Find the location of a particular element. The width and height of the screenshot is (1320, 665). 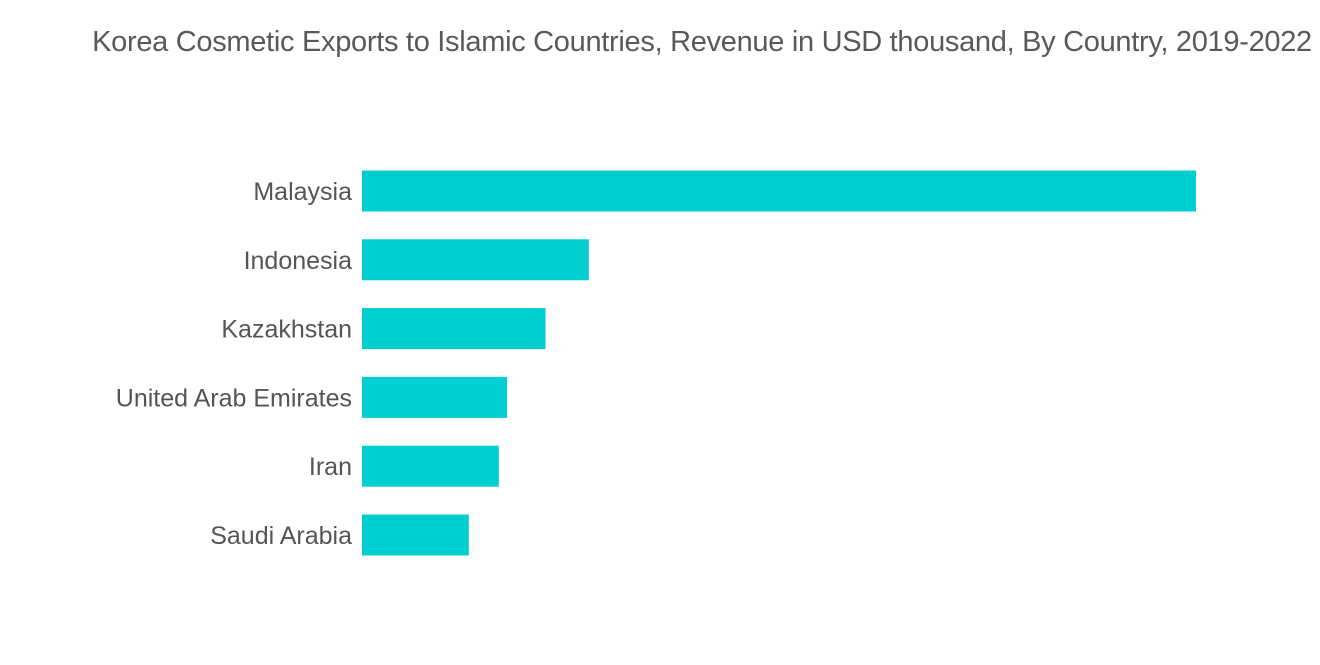

bar-saudi-arabia is located at coordinates (415, 535).